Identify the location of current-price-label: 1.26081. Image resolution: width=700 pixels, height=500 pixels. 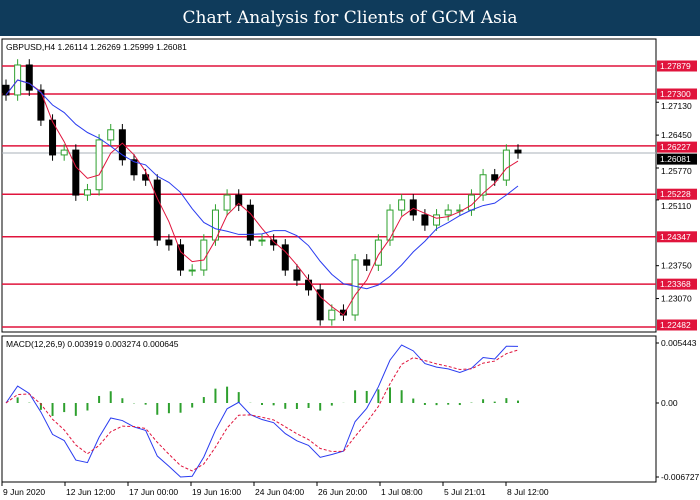
(675, 159).